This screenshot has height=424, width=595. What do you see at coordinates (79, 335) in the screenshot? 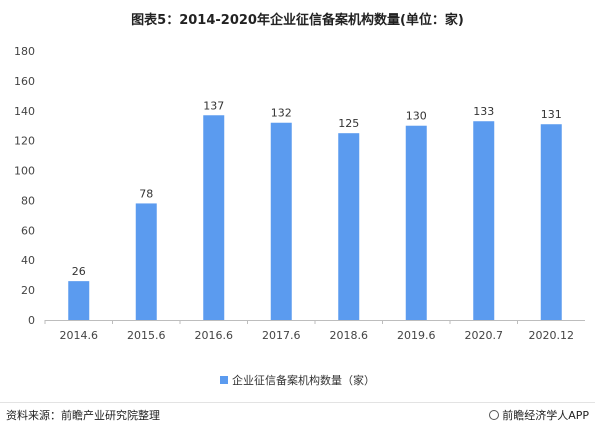
I see `x-tick-label: 2014.6` at bounding box center [79, 335].